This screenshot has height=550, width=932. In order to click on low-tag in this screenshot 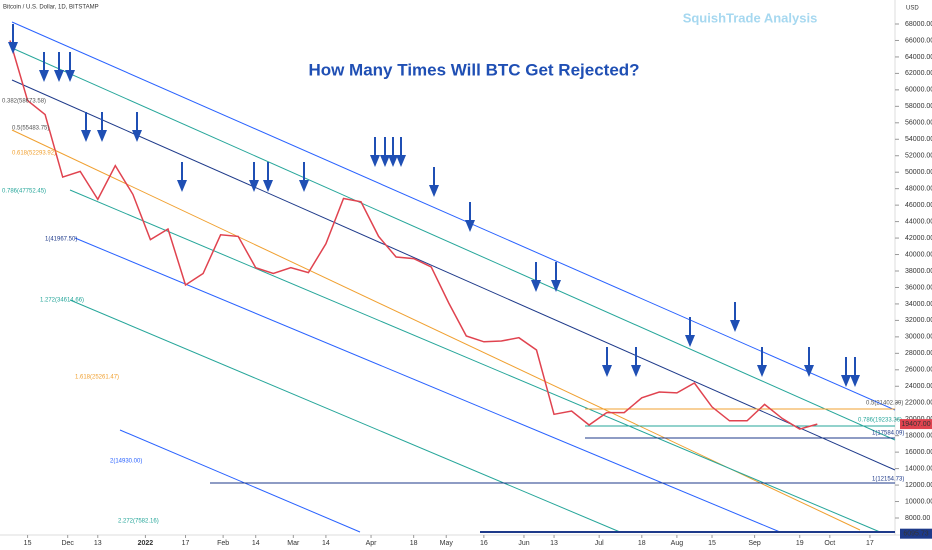, I will do `click(916, 533)`.